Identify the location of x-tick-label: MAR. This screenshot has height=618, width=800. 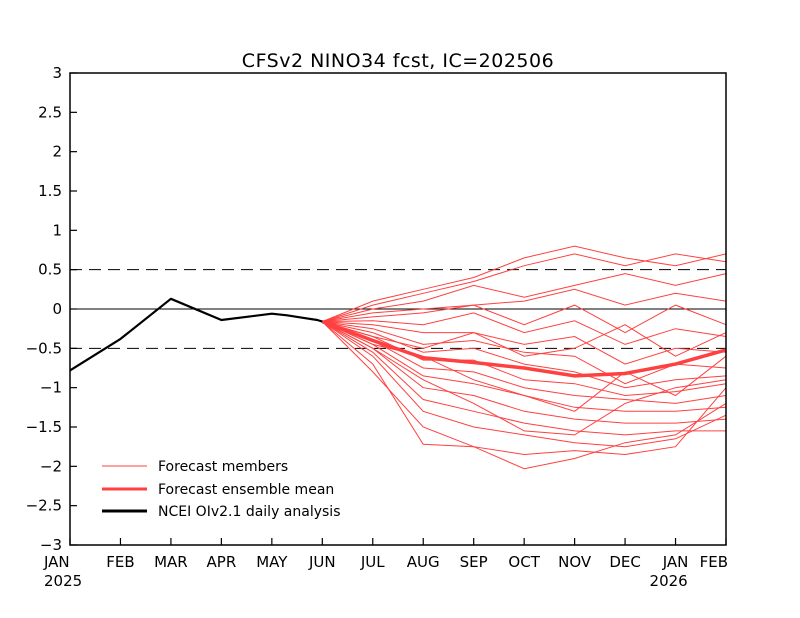
(171, 562).